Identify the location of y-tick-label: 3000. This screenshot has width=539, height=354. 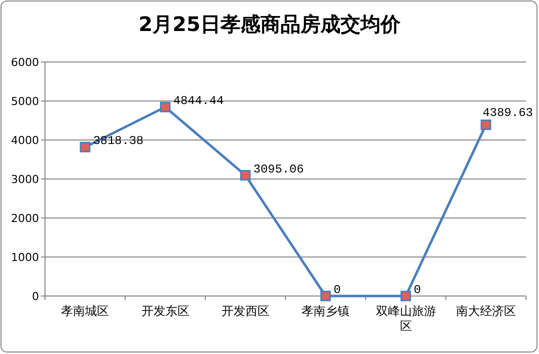
(25, 179).